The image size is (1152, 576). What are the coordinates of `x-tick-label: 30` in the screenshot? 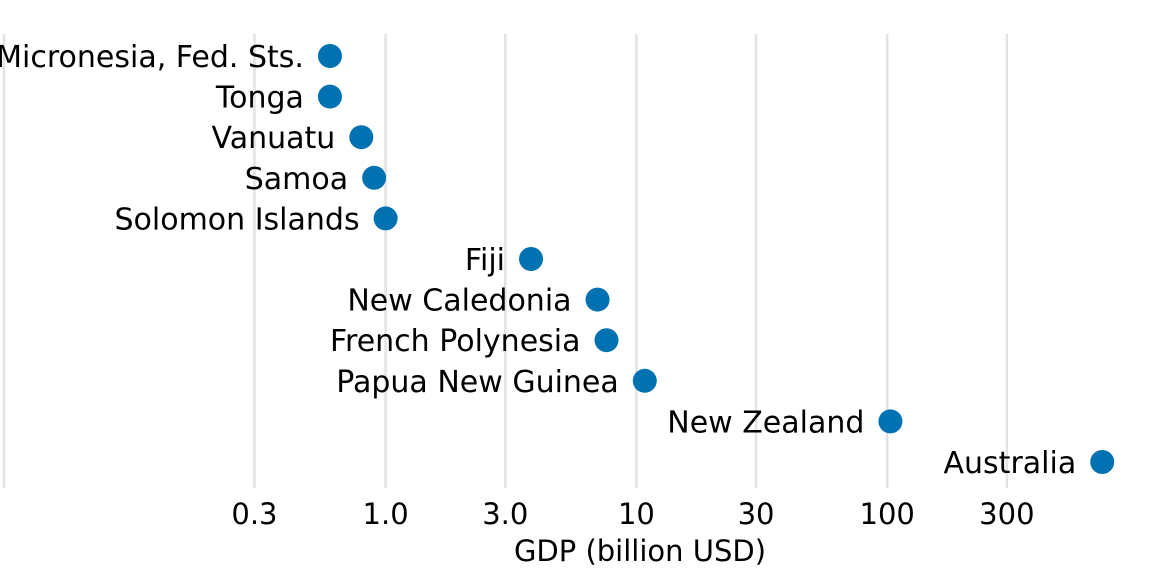 It's located at (756, 514).